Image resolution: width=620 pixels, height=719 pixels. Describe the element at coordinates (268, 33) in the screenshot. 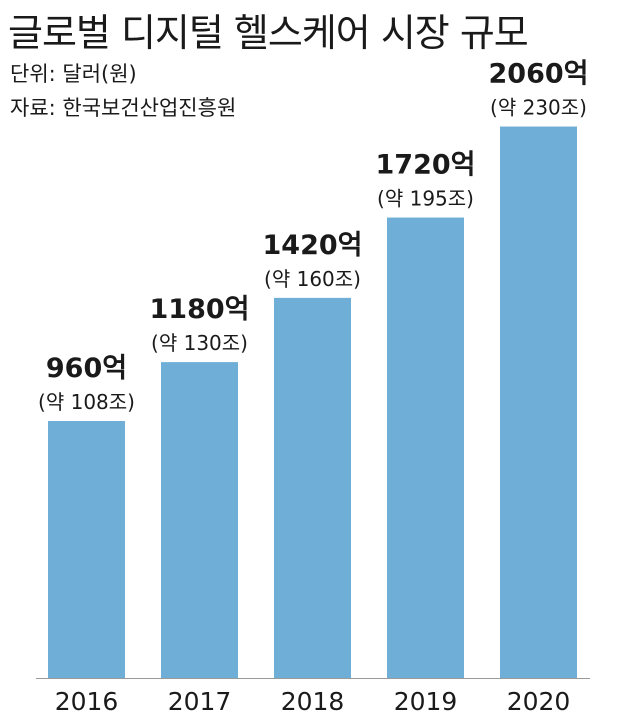

I see `chart-title: 글로벌 디지털 헬스케어 시장 규모` at that location.